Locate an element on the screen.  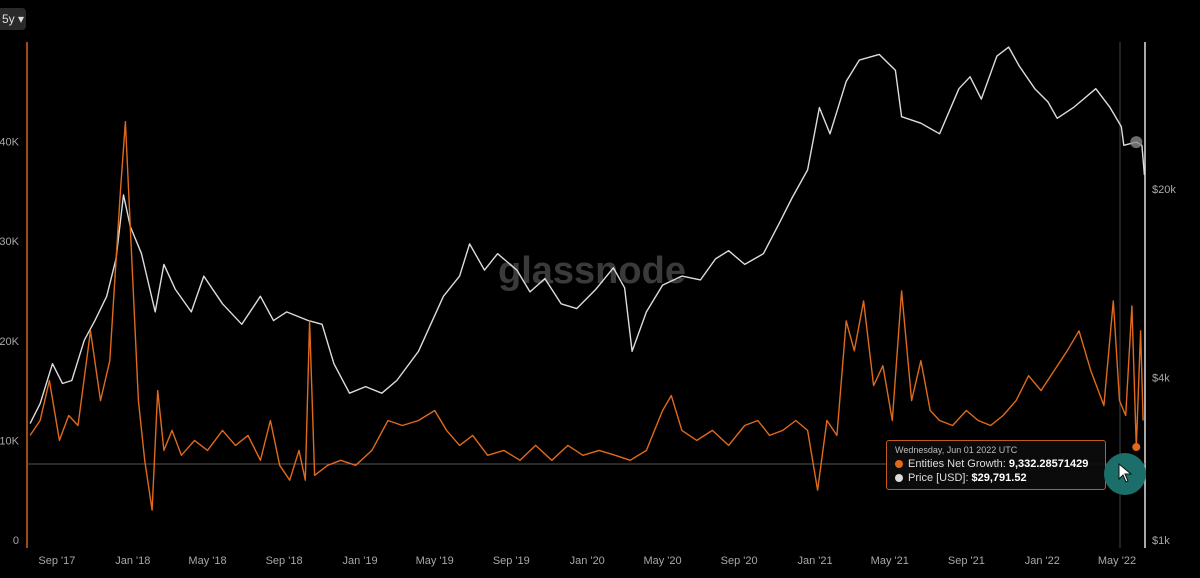
tooltip-growth-value: 9,332.28571429 is located at coordinates (1048, 464).